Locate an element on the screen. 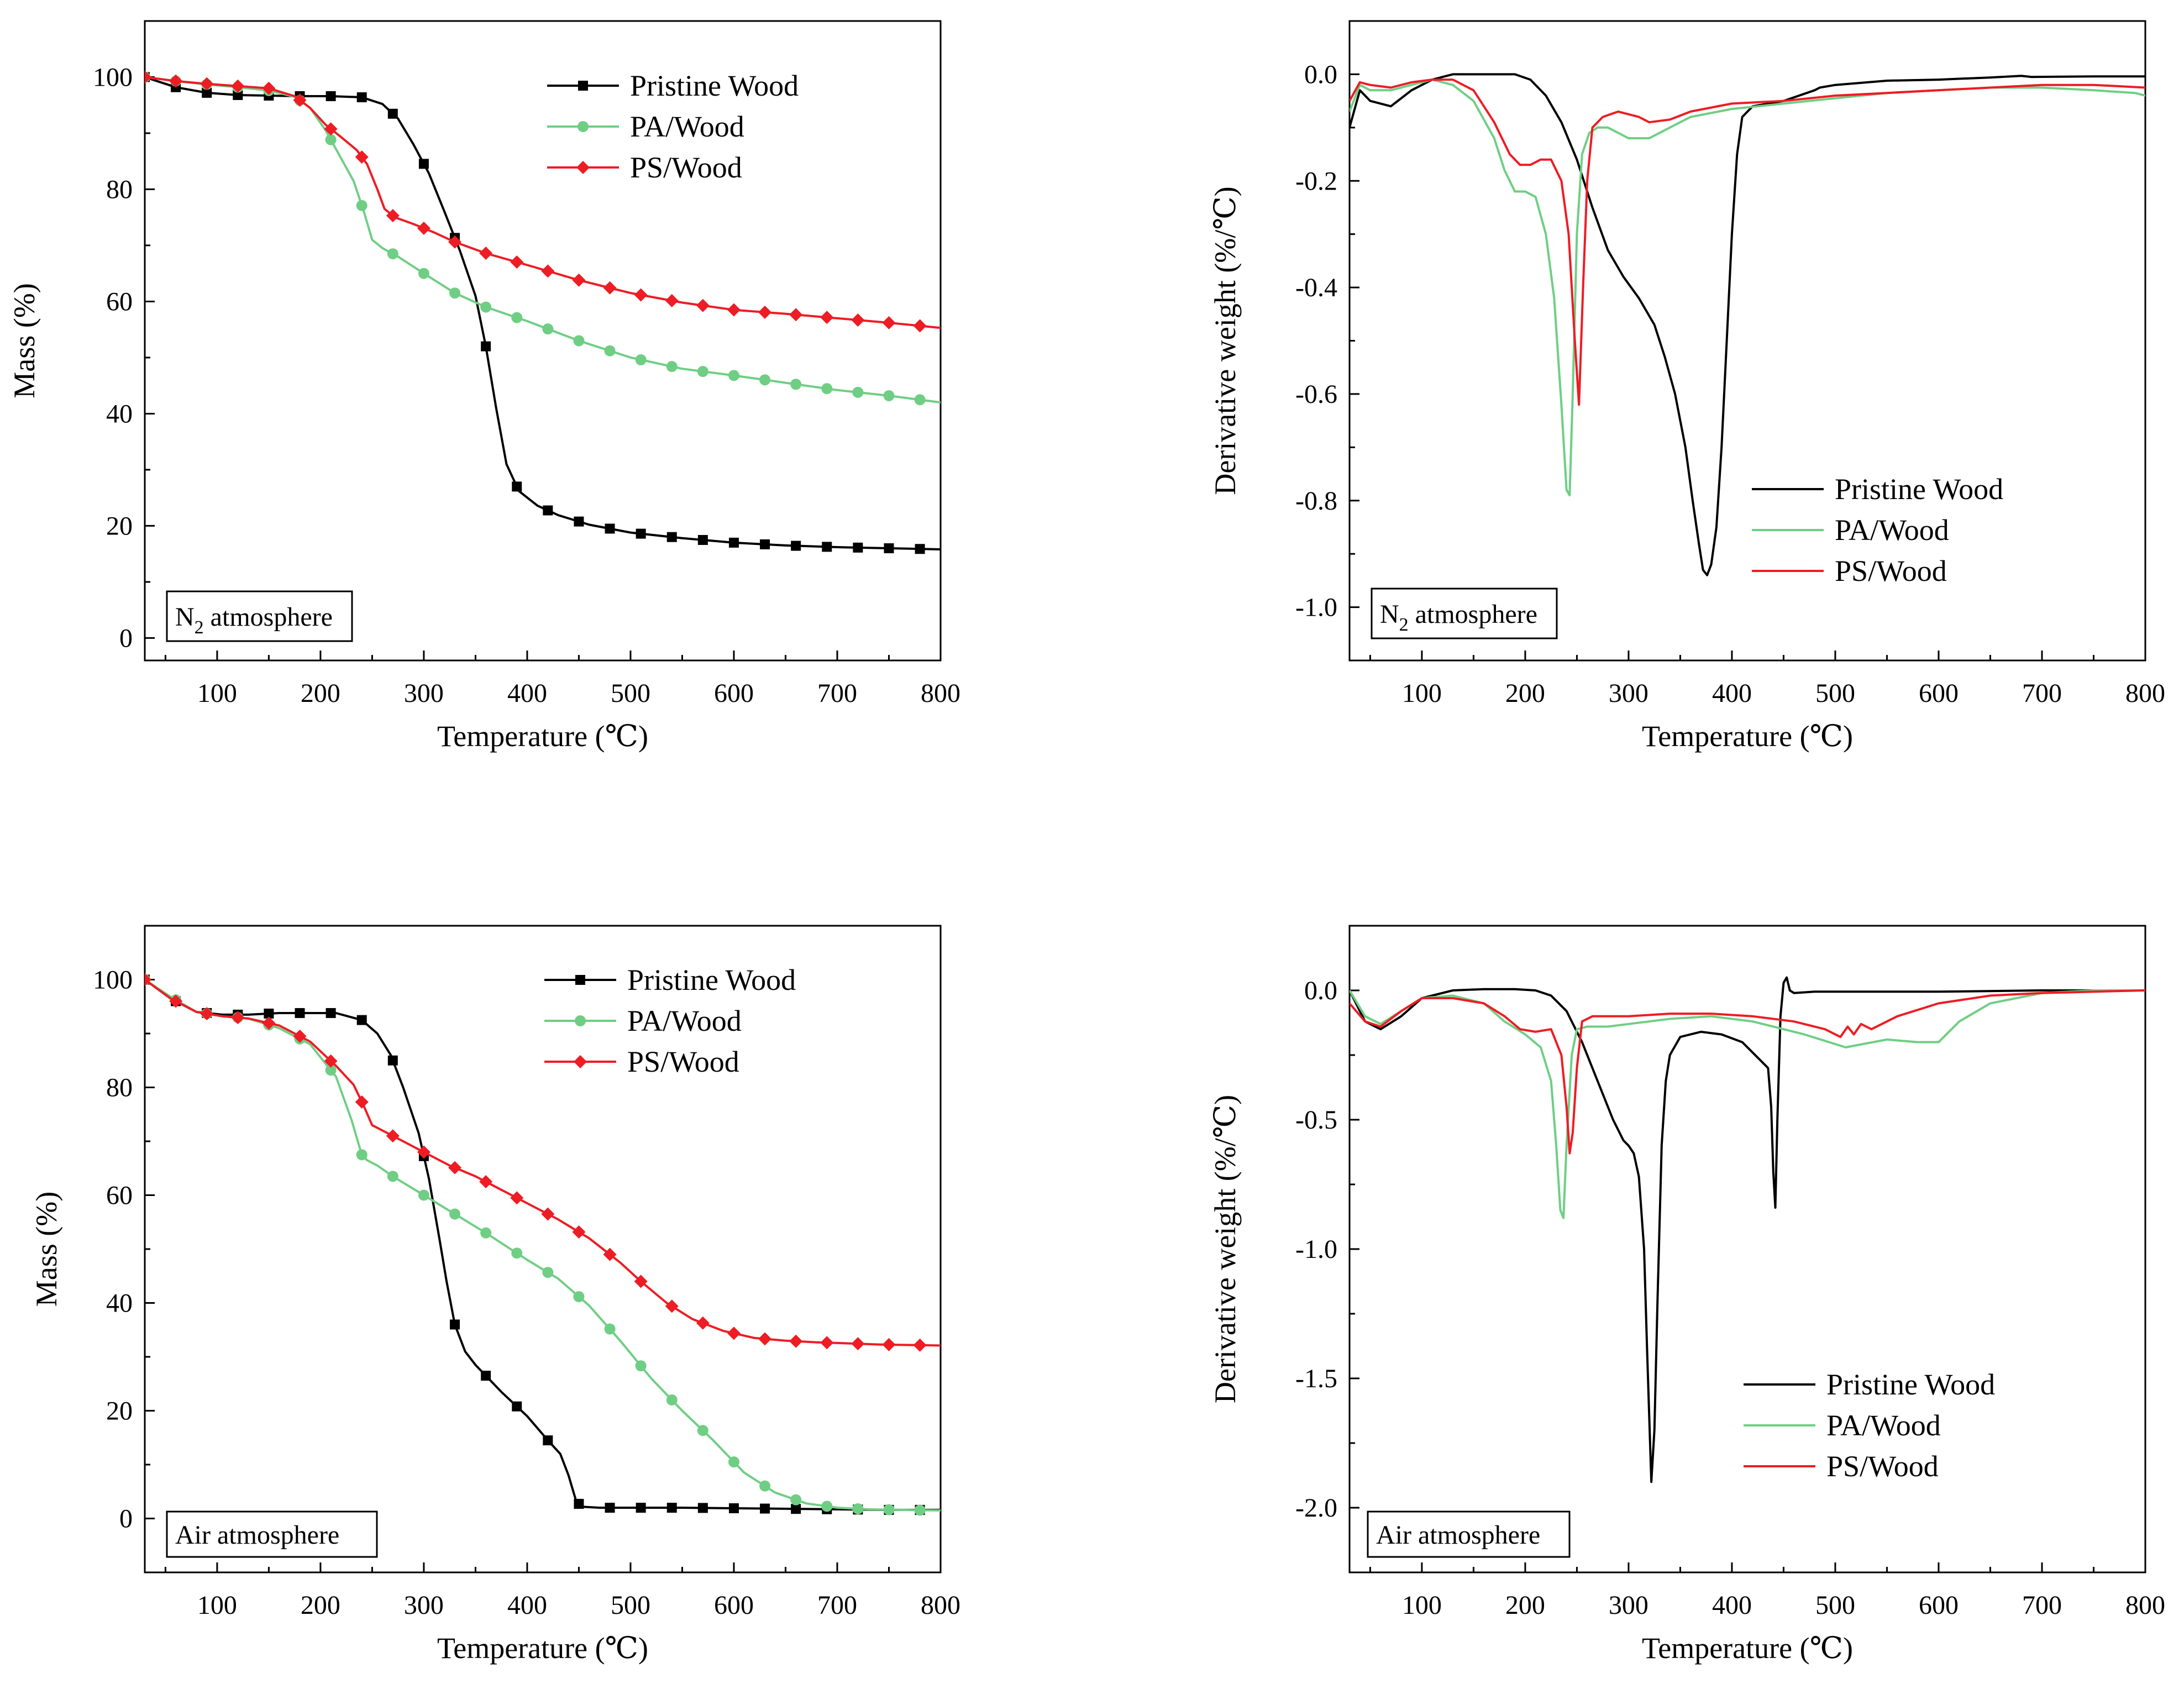  y-tick-label: 40 is located at coordinates (120, 413).